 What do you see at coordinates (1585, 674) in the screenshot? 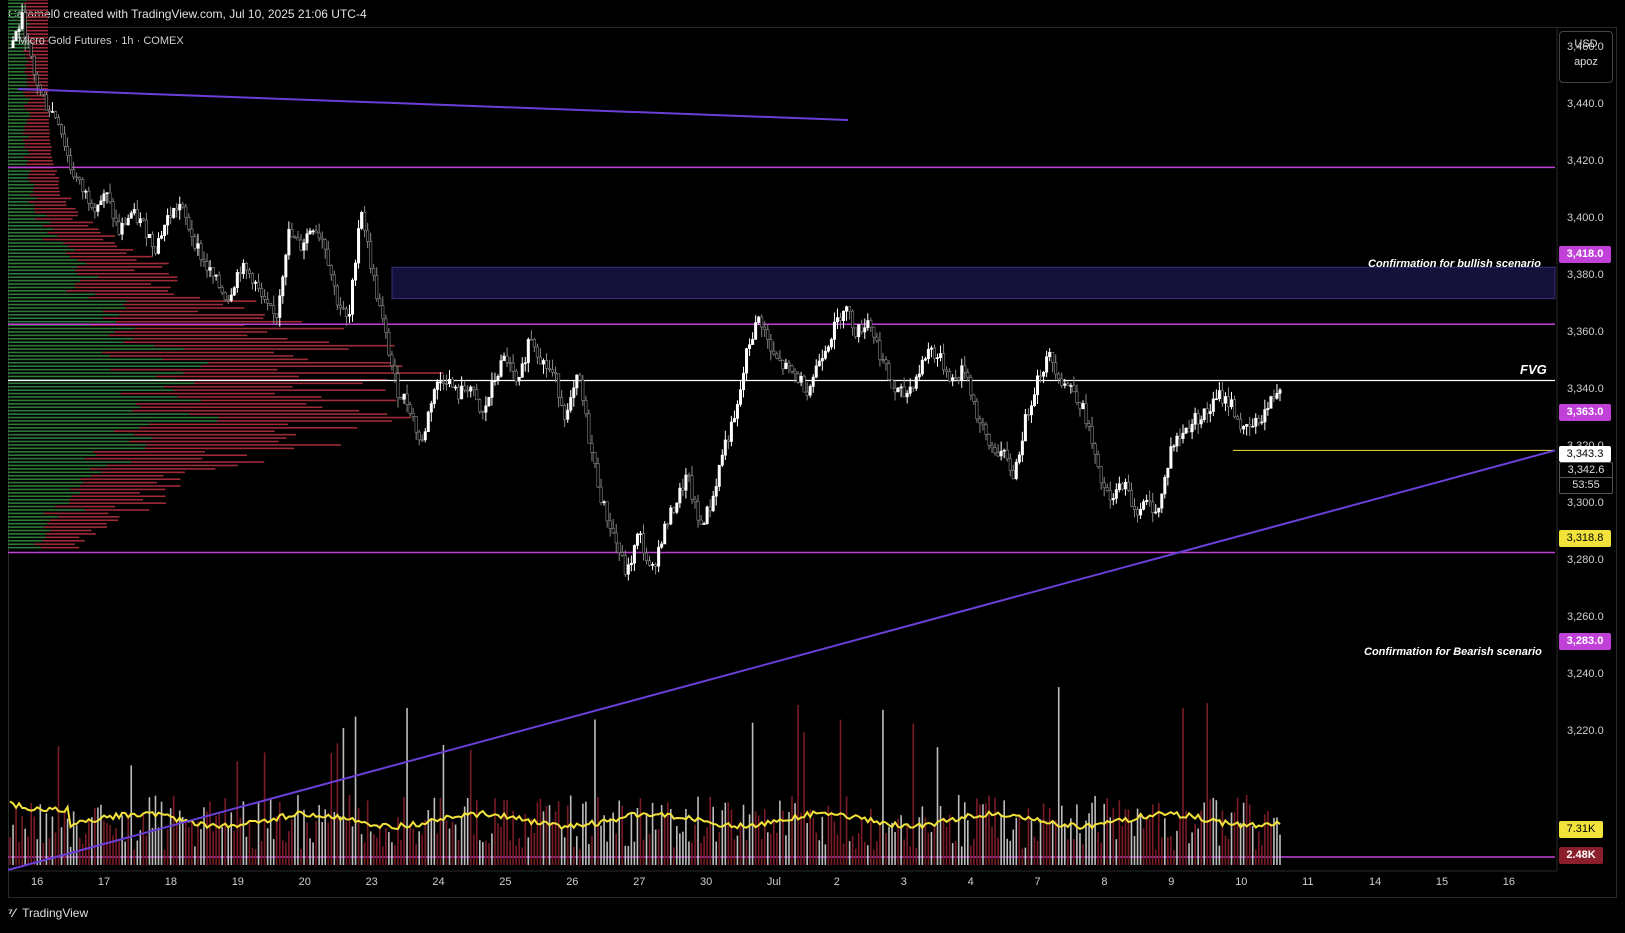
I see `price-tick-label: 3,240.0` at bounding box center [1585, 674].